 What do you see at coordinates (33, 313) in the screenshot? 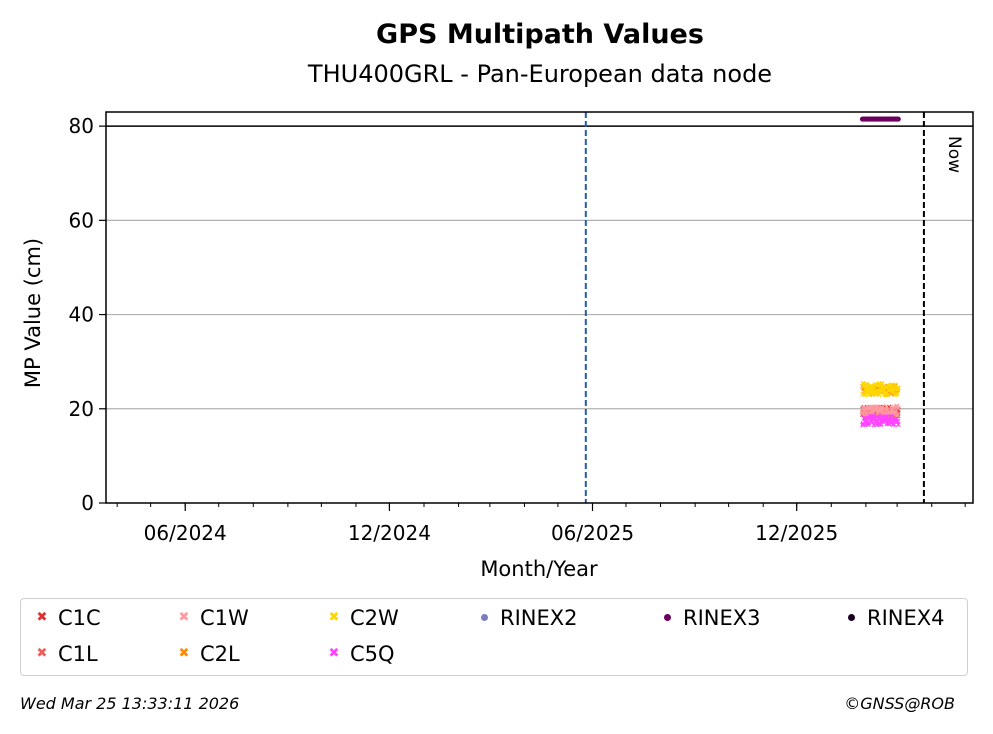
I see `y-axis-label: MP Value (cm)` at bounding box center [33, 313].